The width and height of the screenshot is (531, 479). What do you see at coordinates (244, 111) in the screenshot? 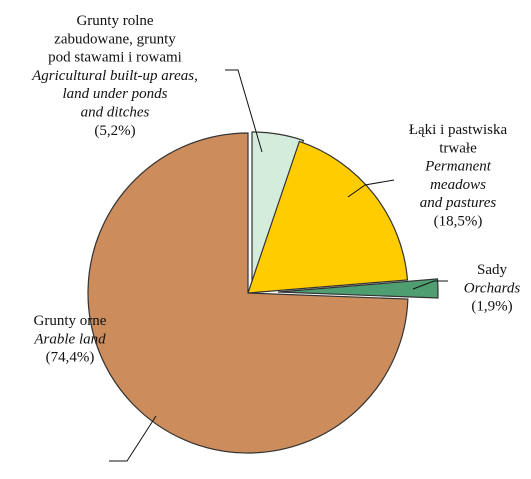
I see `leader-line-agricultural-built-up-areas-land-under-ponds-and-ditches` at bounding box center [244, 111].